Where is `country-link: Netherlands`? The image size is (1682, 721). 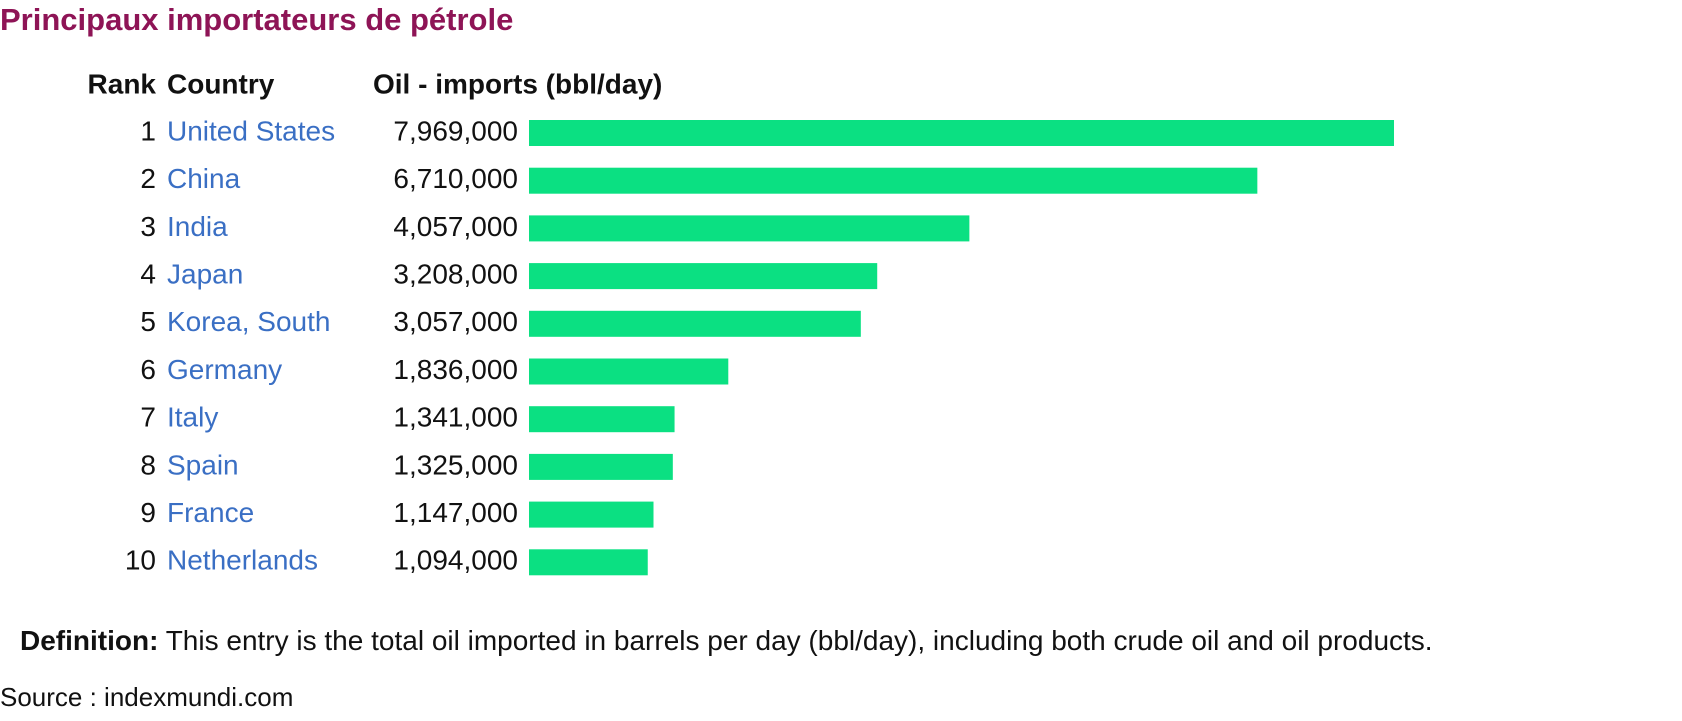
country-link: Netherlands is located at coordinates (242, 560).